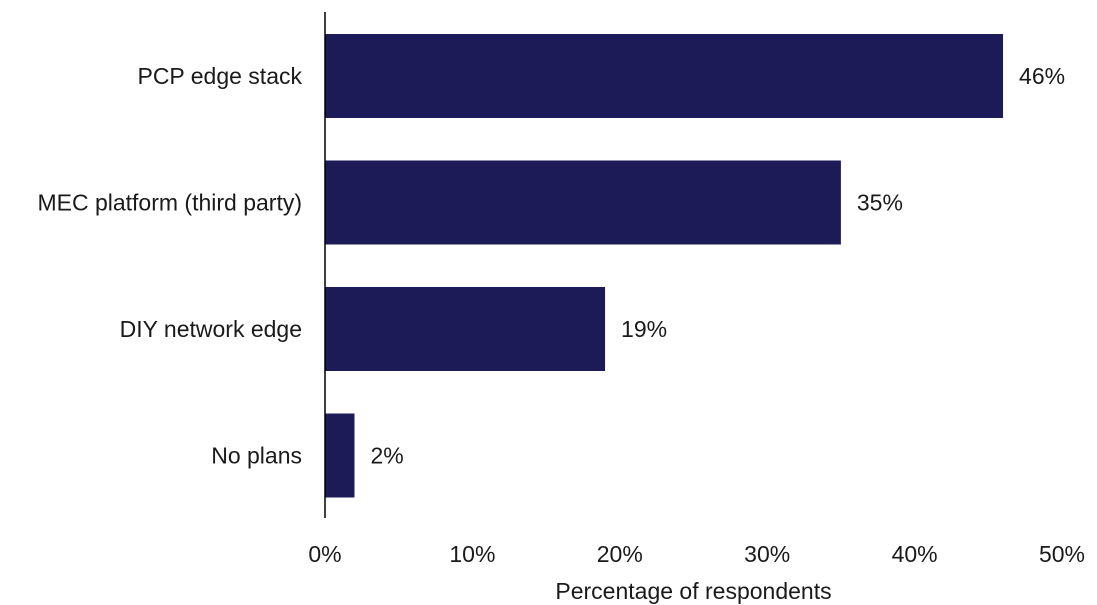  I want to click on category-label-0: PCP edge stack, so click(219, 76).